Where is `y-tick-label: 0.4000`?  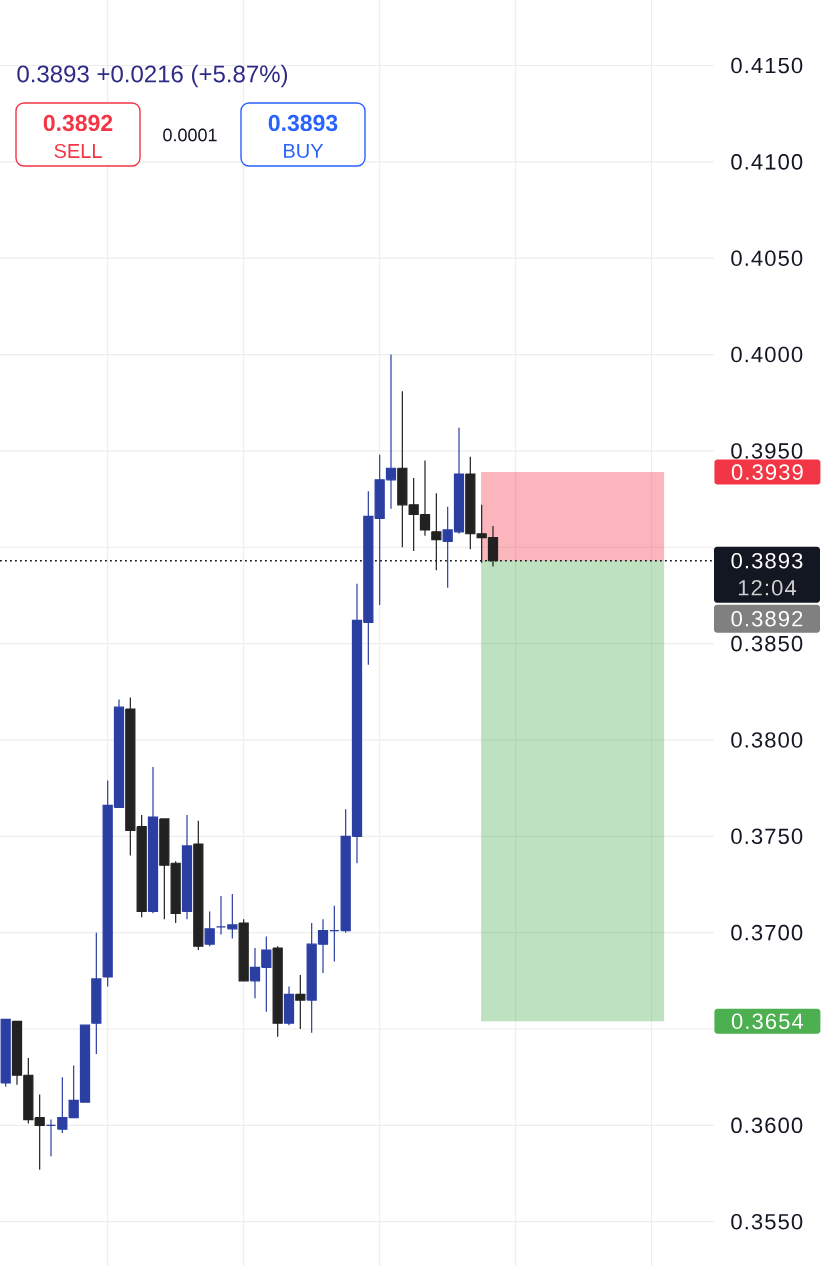
y-tick-label: 0.4000 is located at coordinates (767, 354).